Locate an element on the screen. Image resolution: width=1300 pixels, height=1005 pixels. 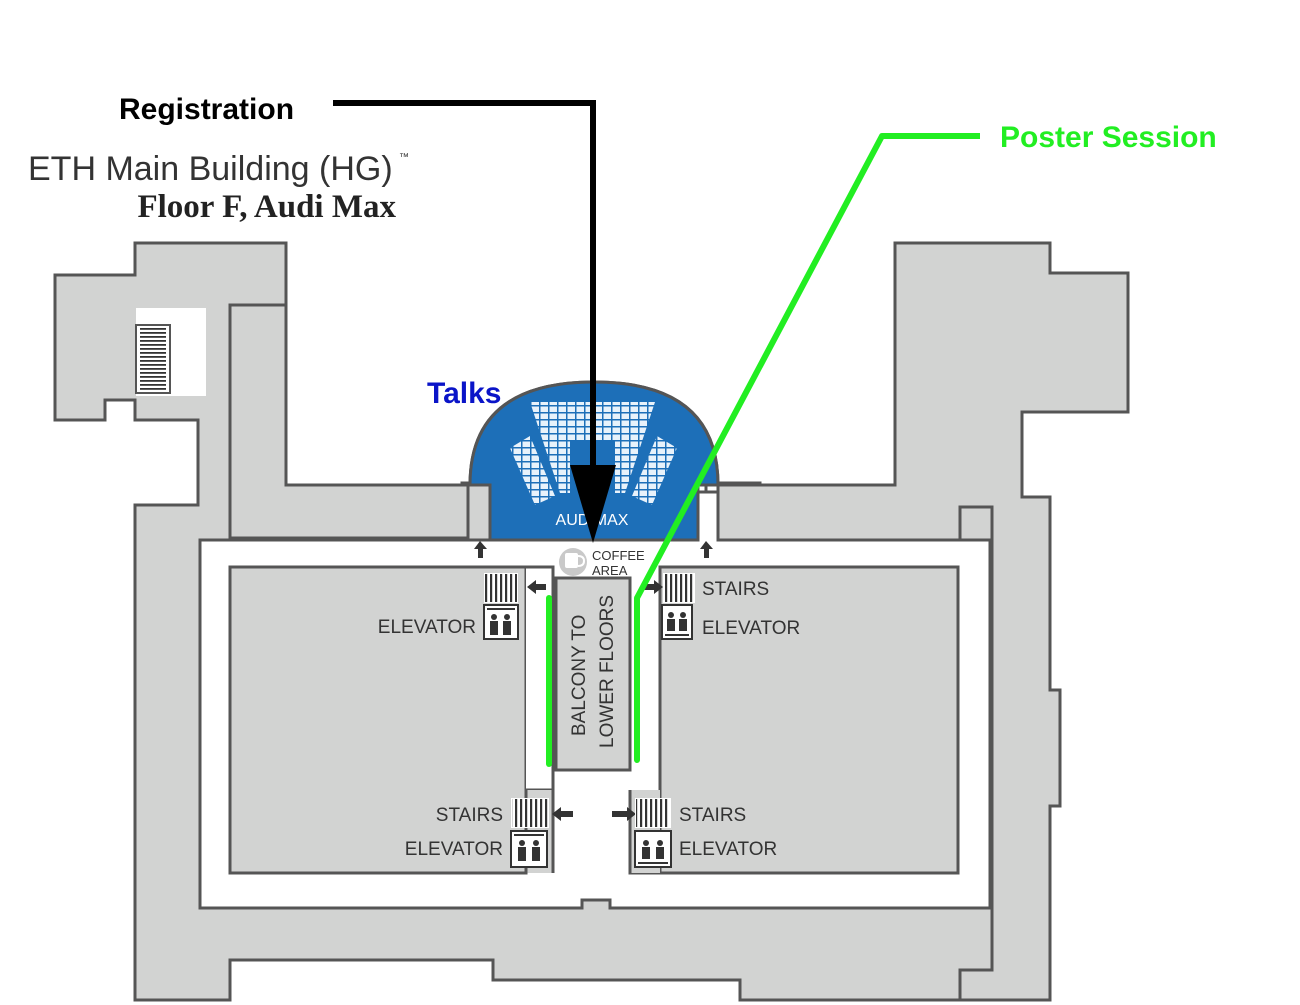
elevator-label-right-lower: ELEVATOR is located at coordinates (728, 849).